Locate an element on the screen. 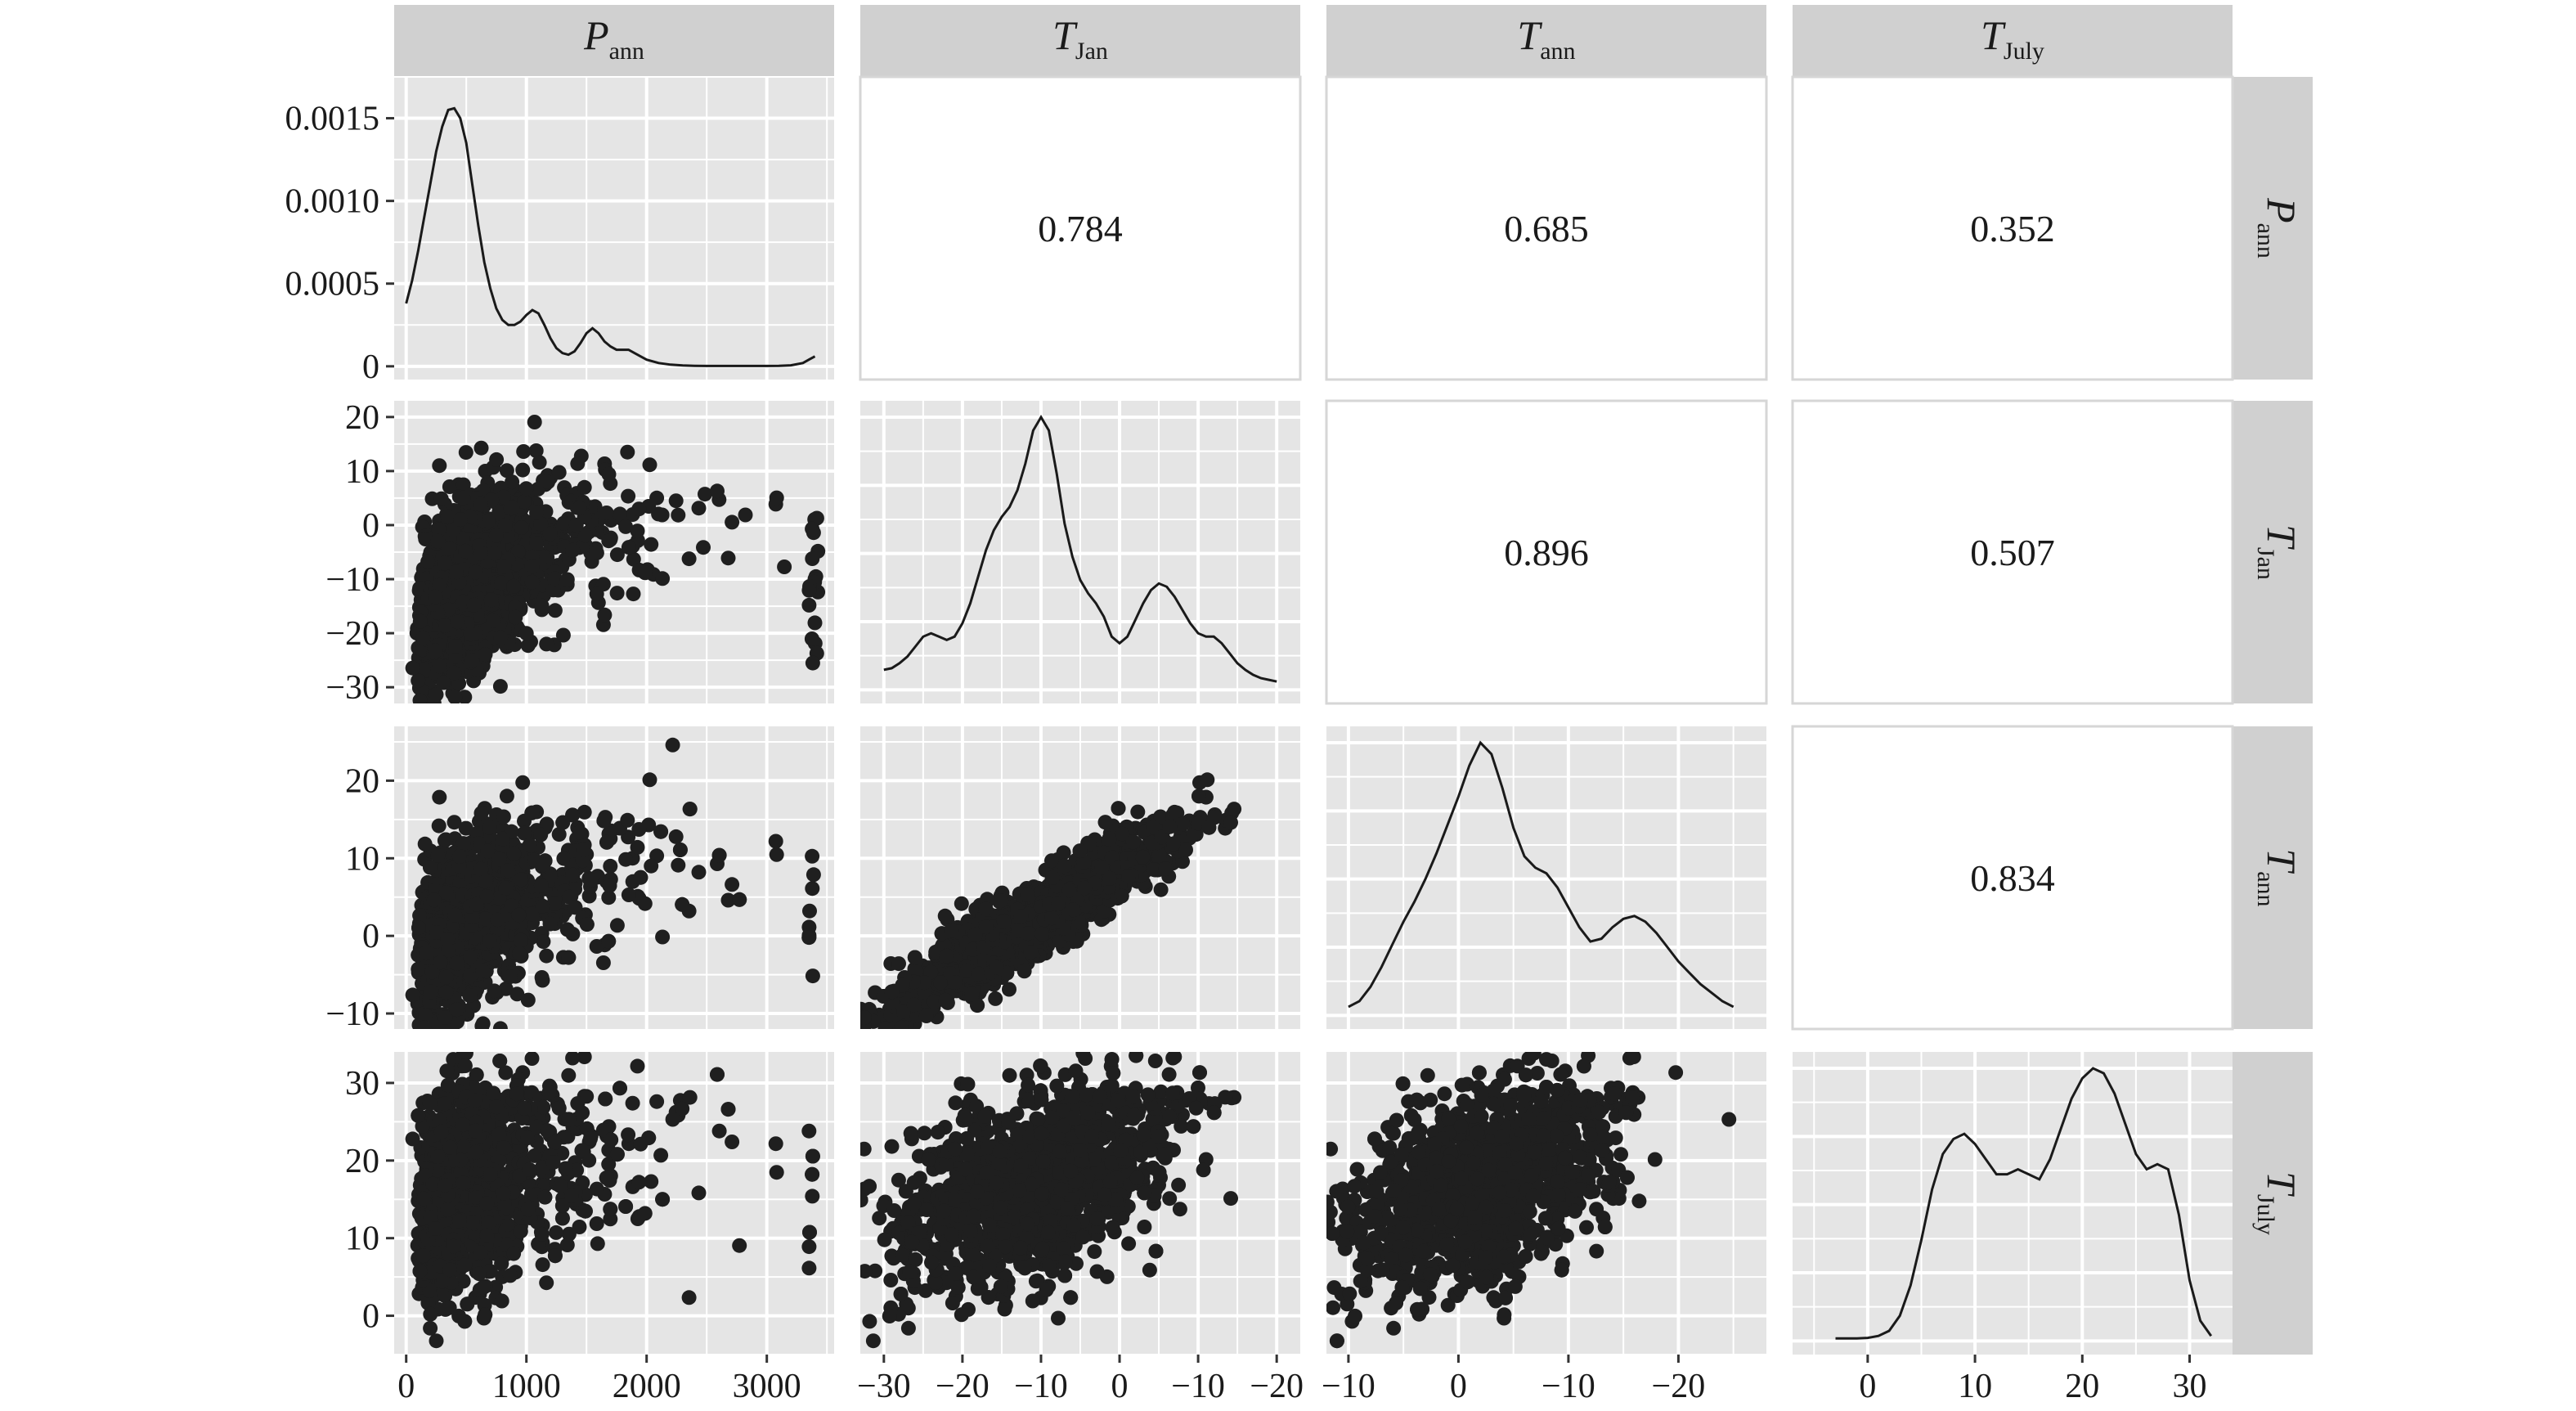  row-strip-Pann is located at coordinates (2273, 229).